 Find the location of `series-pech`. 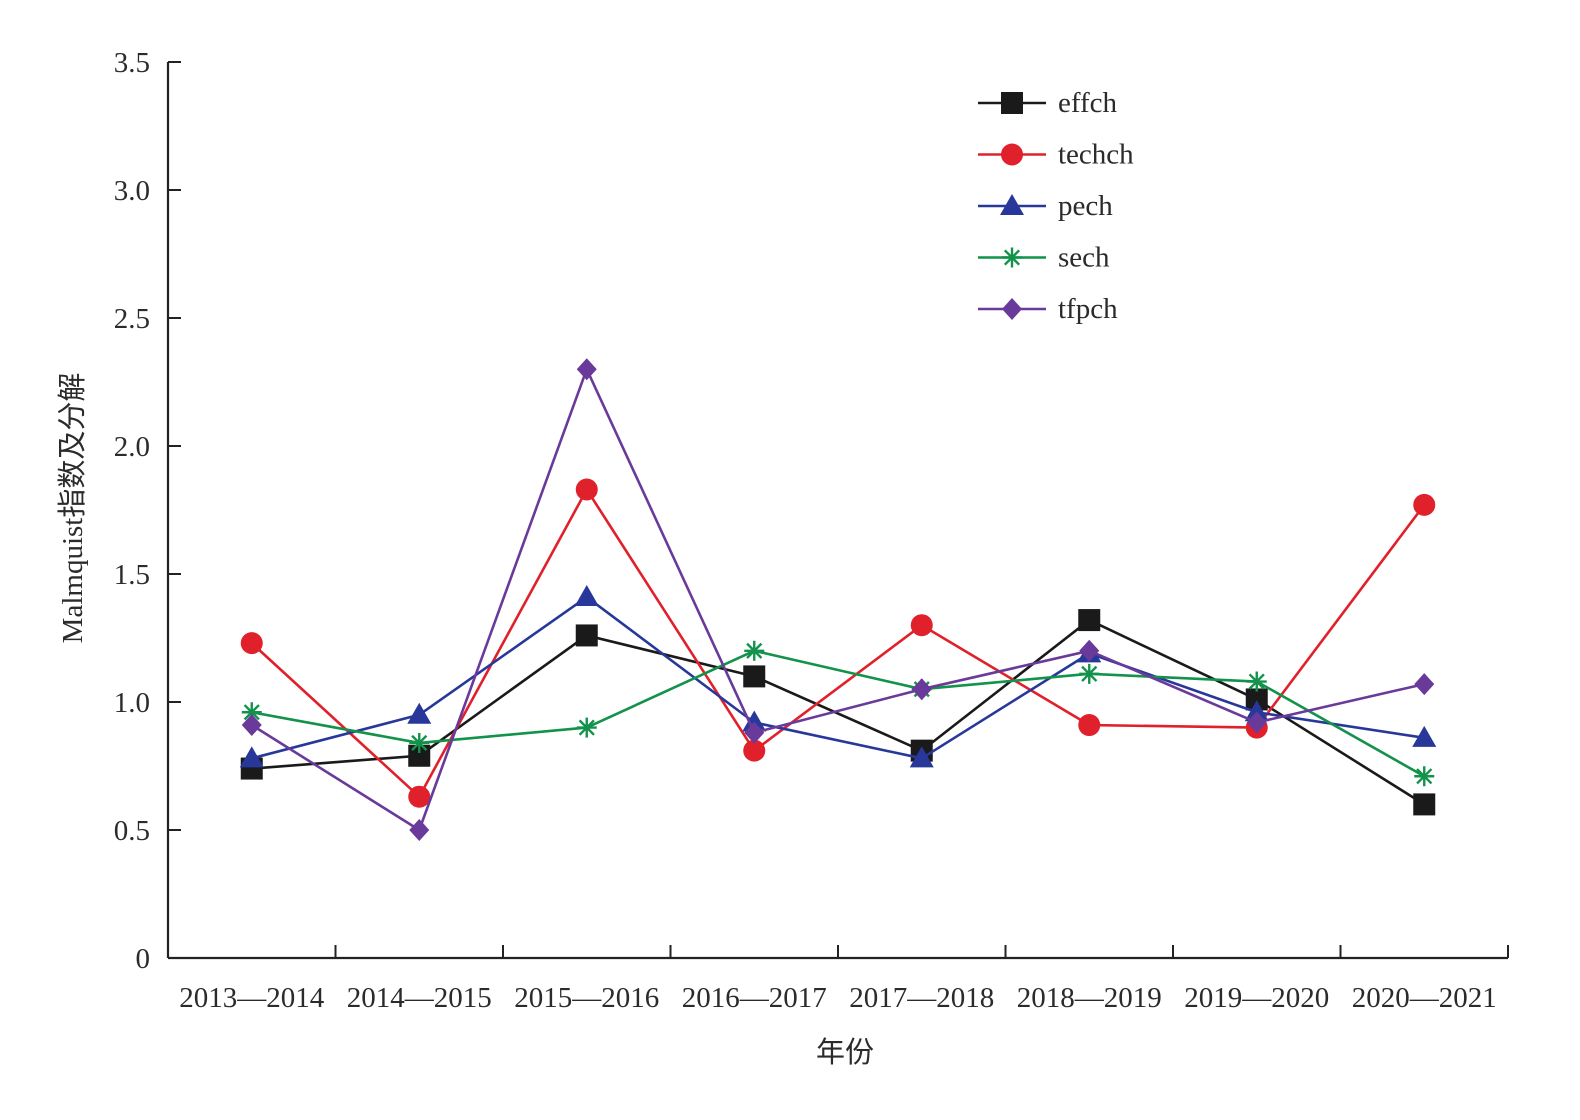

series-pech is located at coordinates (838, 676).